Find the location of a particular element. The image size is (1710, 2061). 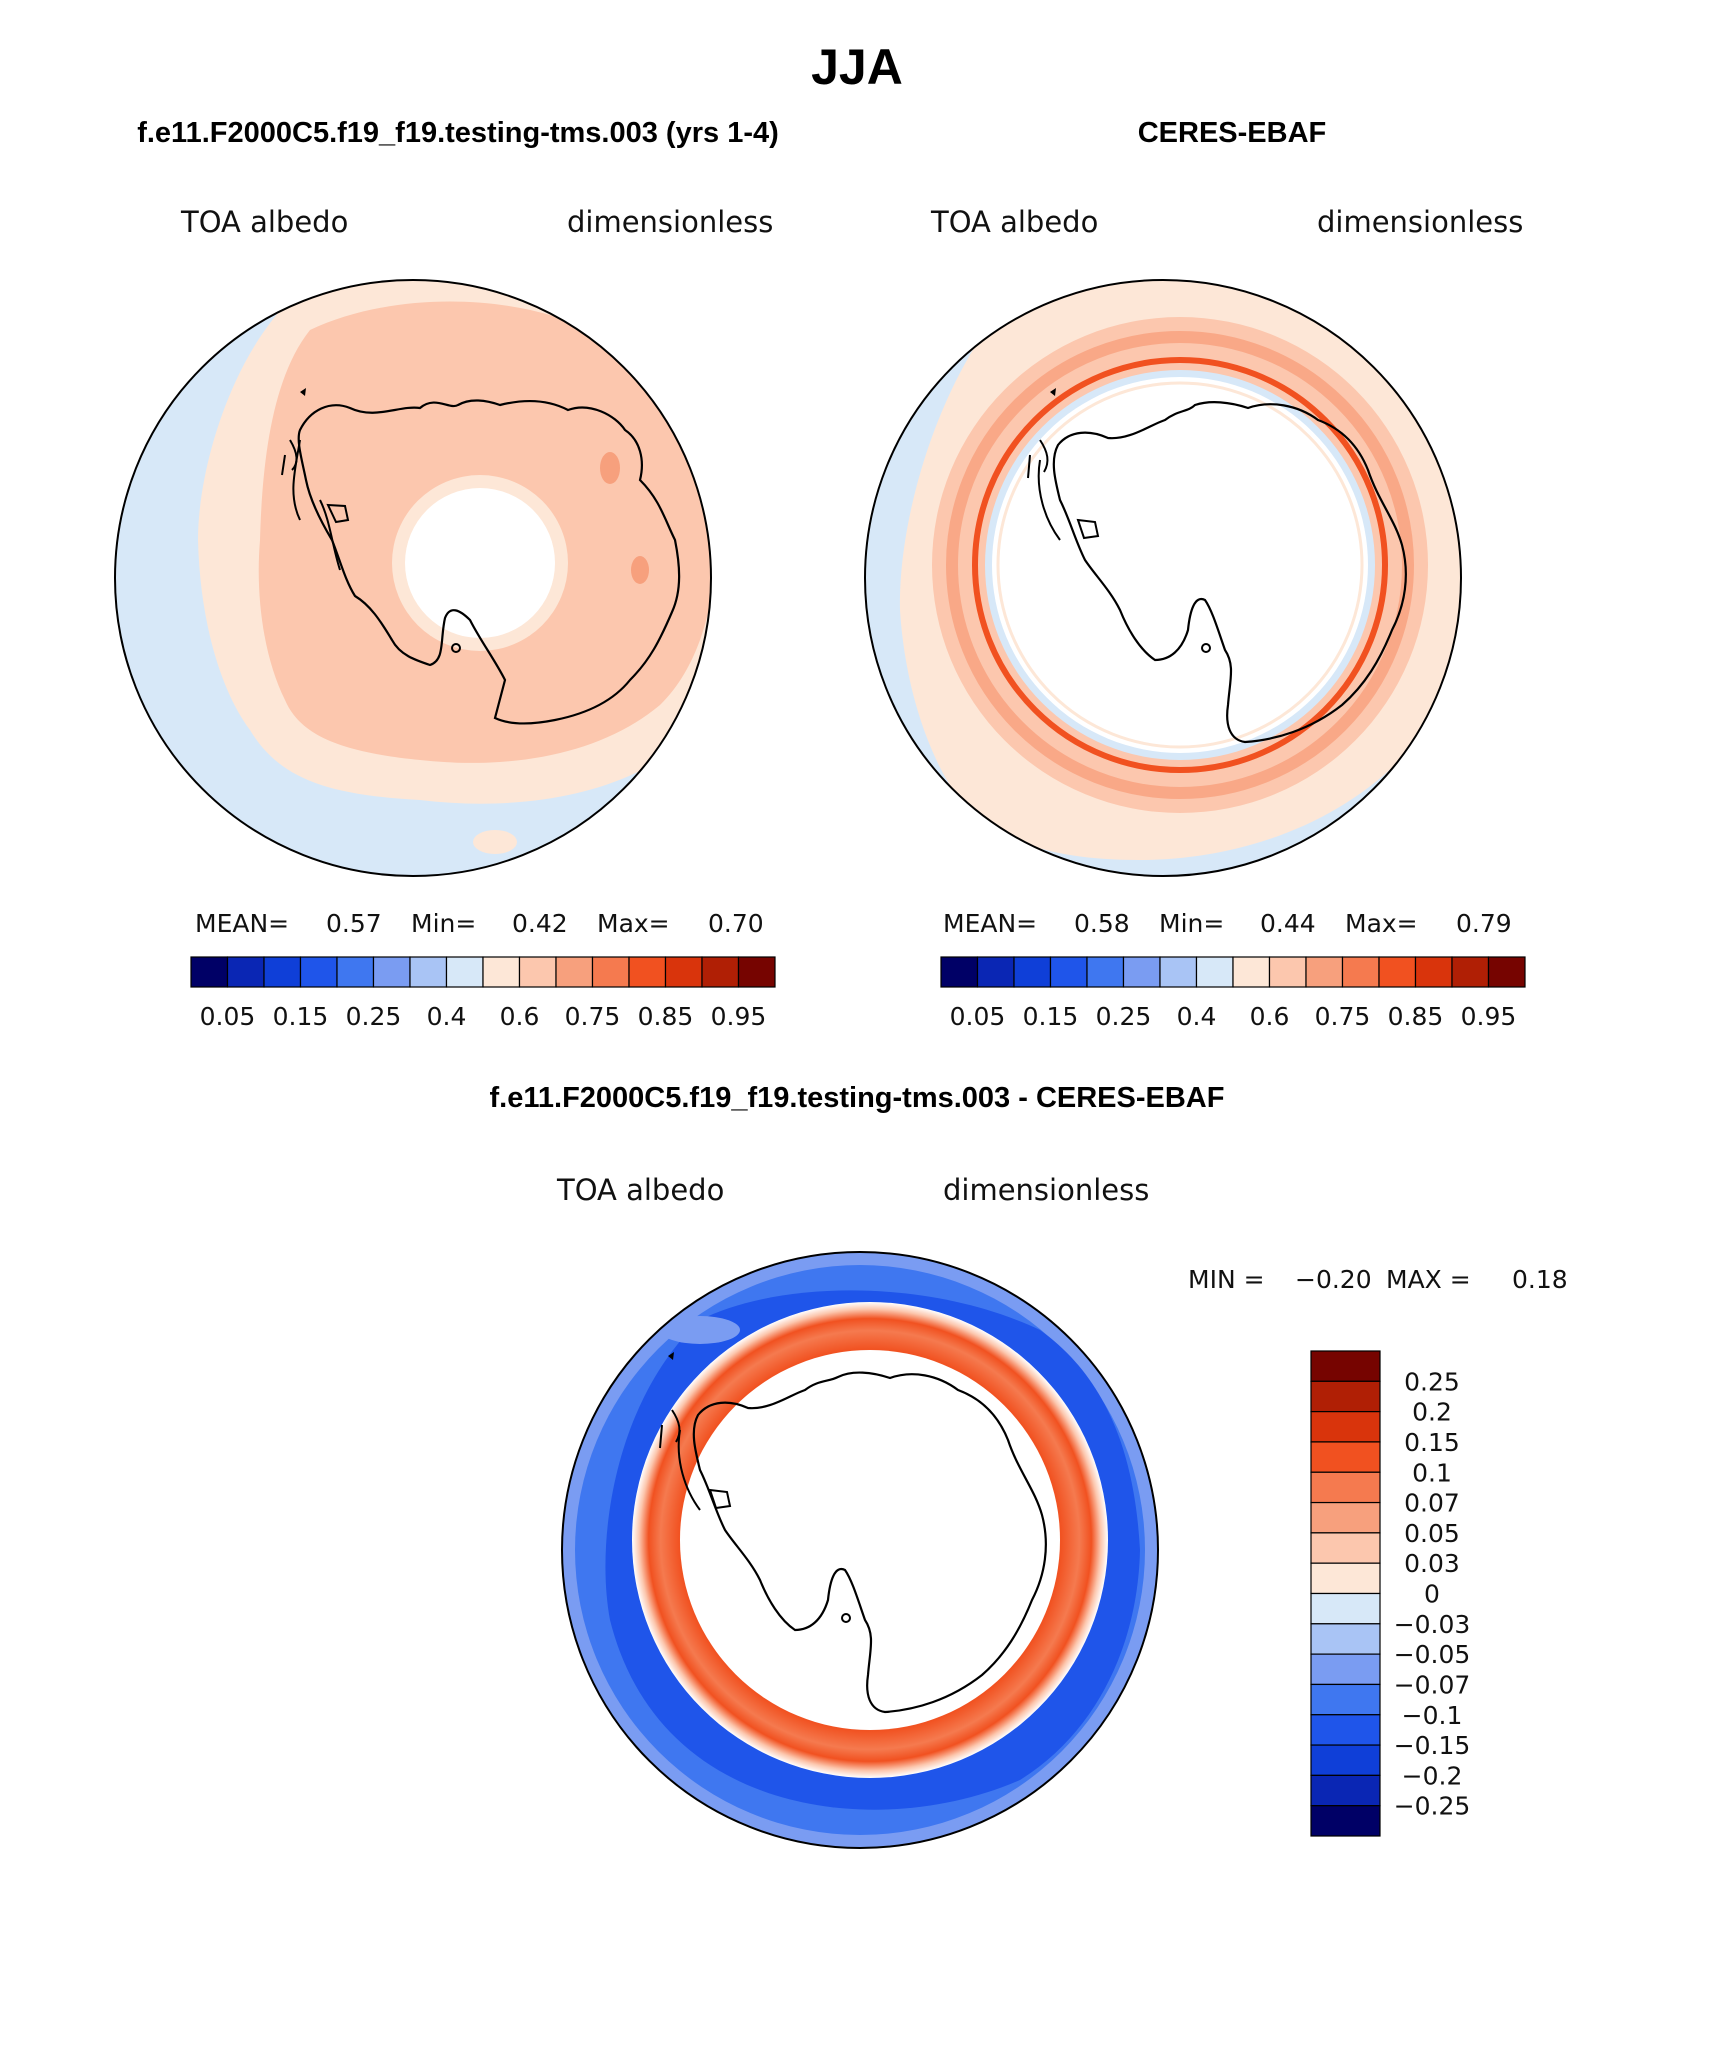

model-map is located at coordinates (413, 578).